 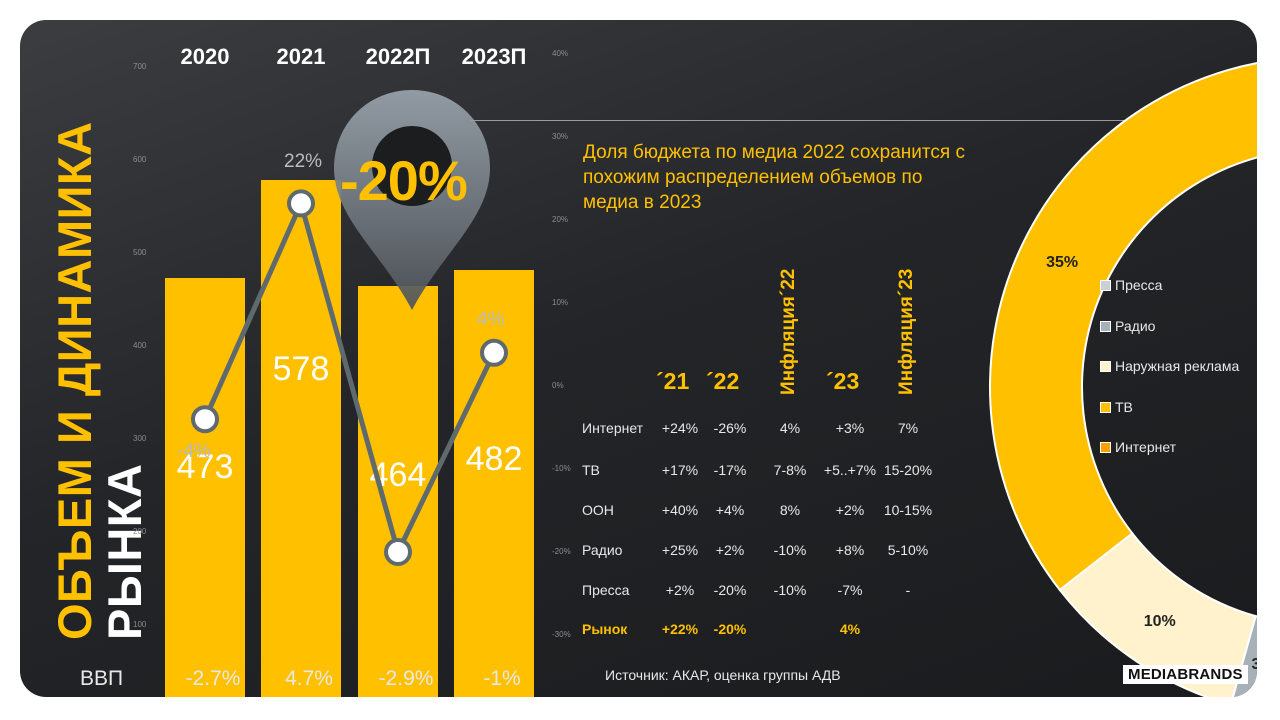 What do you see at coordinates (560, 136) in the screenshot?
I see `percent-axis-tick: 30%` at bounding box center [560, 136].